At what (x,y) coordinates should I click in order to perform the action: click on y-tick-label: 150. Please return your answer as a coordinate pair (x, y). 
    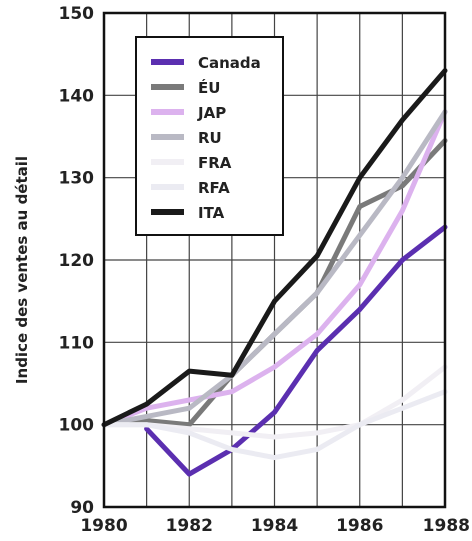
    Looking at the image, I should click on (77, 14).